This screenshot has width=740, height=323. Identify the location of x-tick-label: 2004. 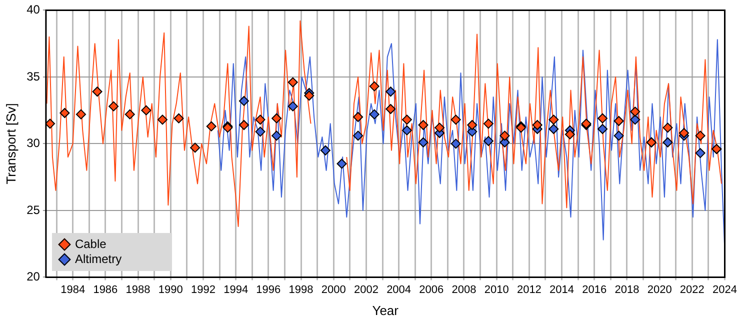
(399, 290).